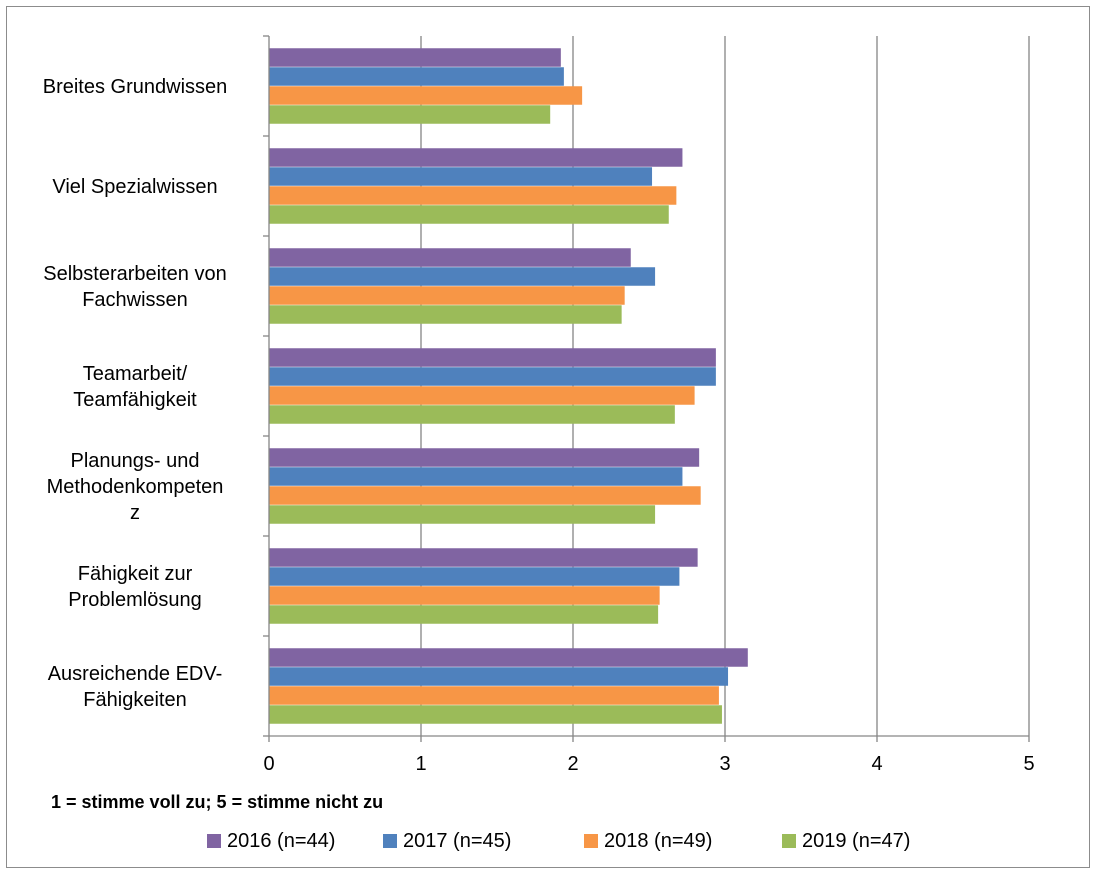  I want to click on category-label-5: Planungs- und Methodenkompeten z, so click(135, 487).